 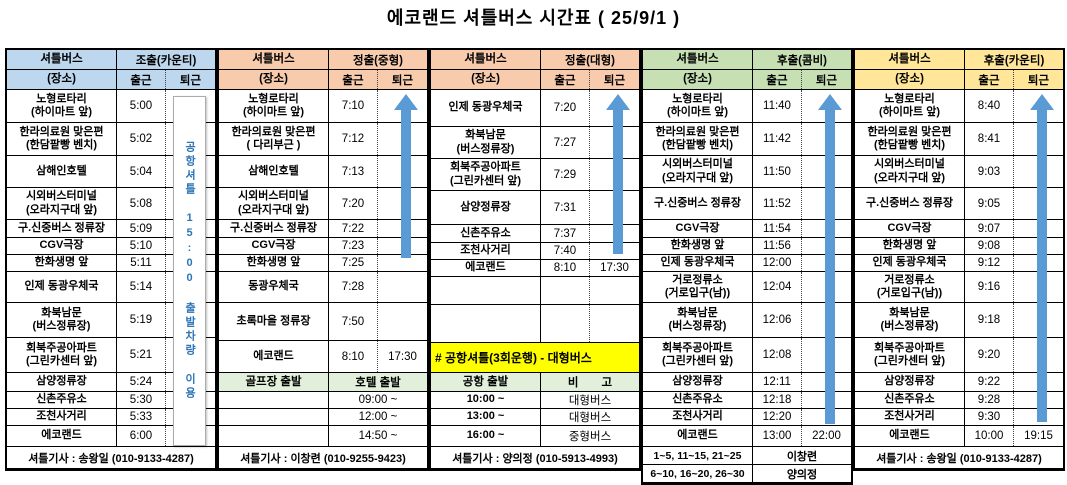 I want to click on hotel-departure-time: 14:50 ~, so click(x=378, y=436).